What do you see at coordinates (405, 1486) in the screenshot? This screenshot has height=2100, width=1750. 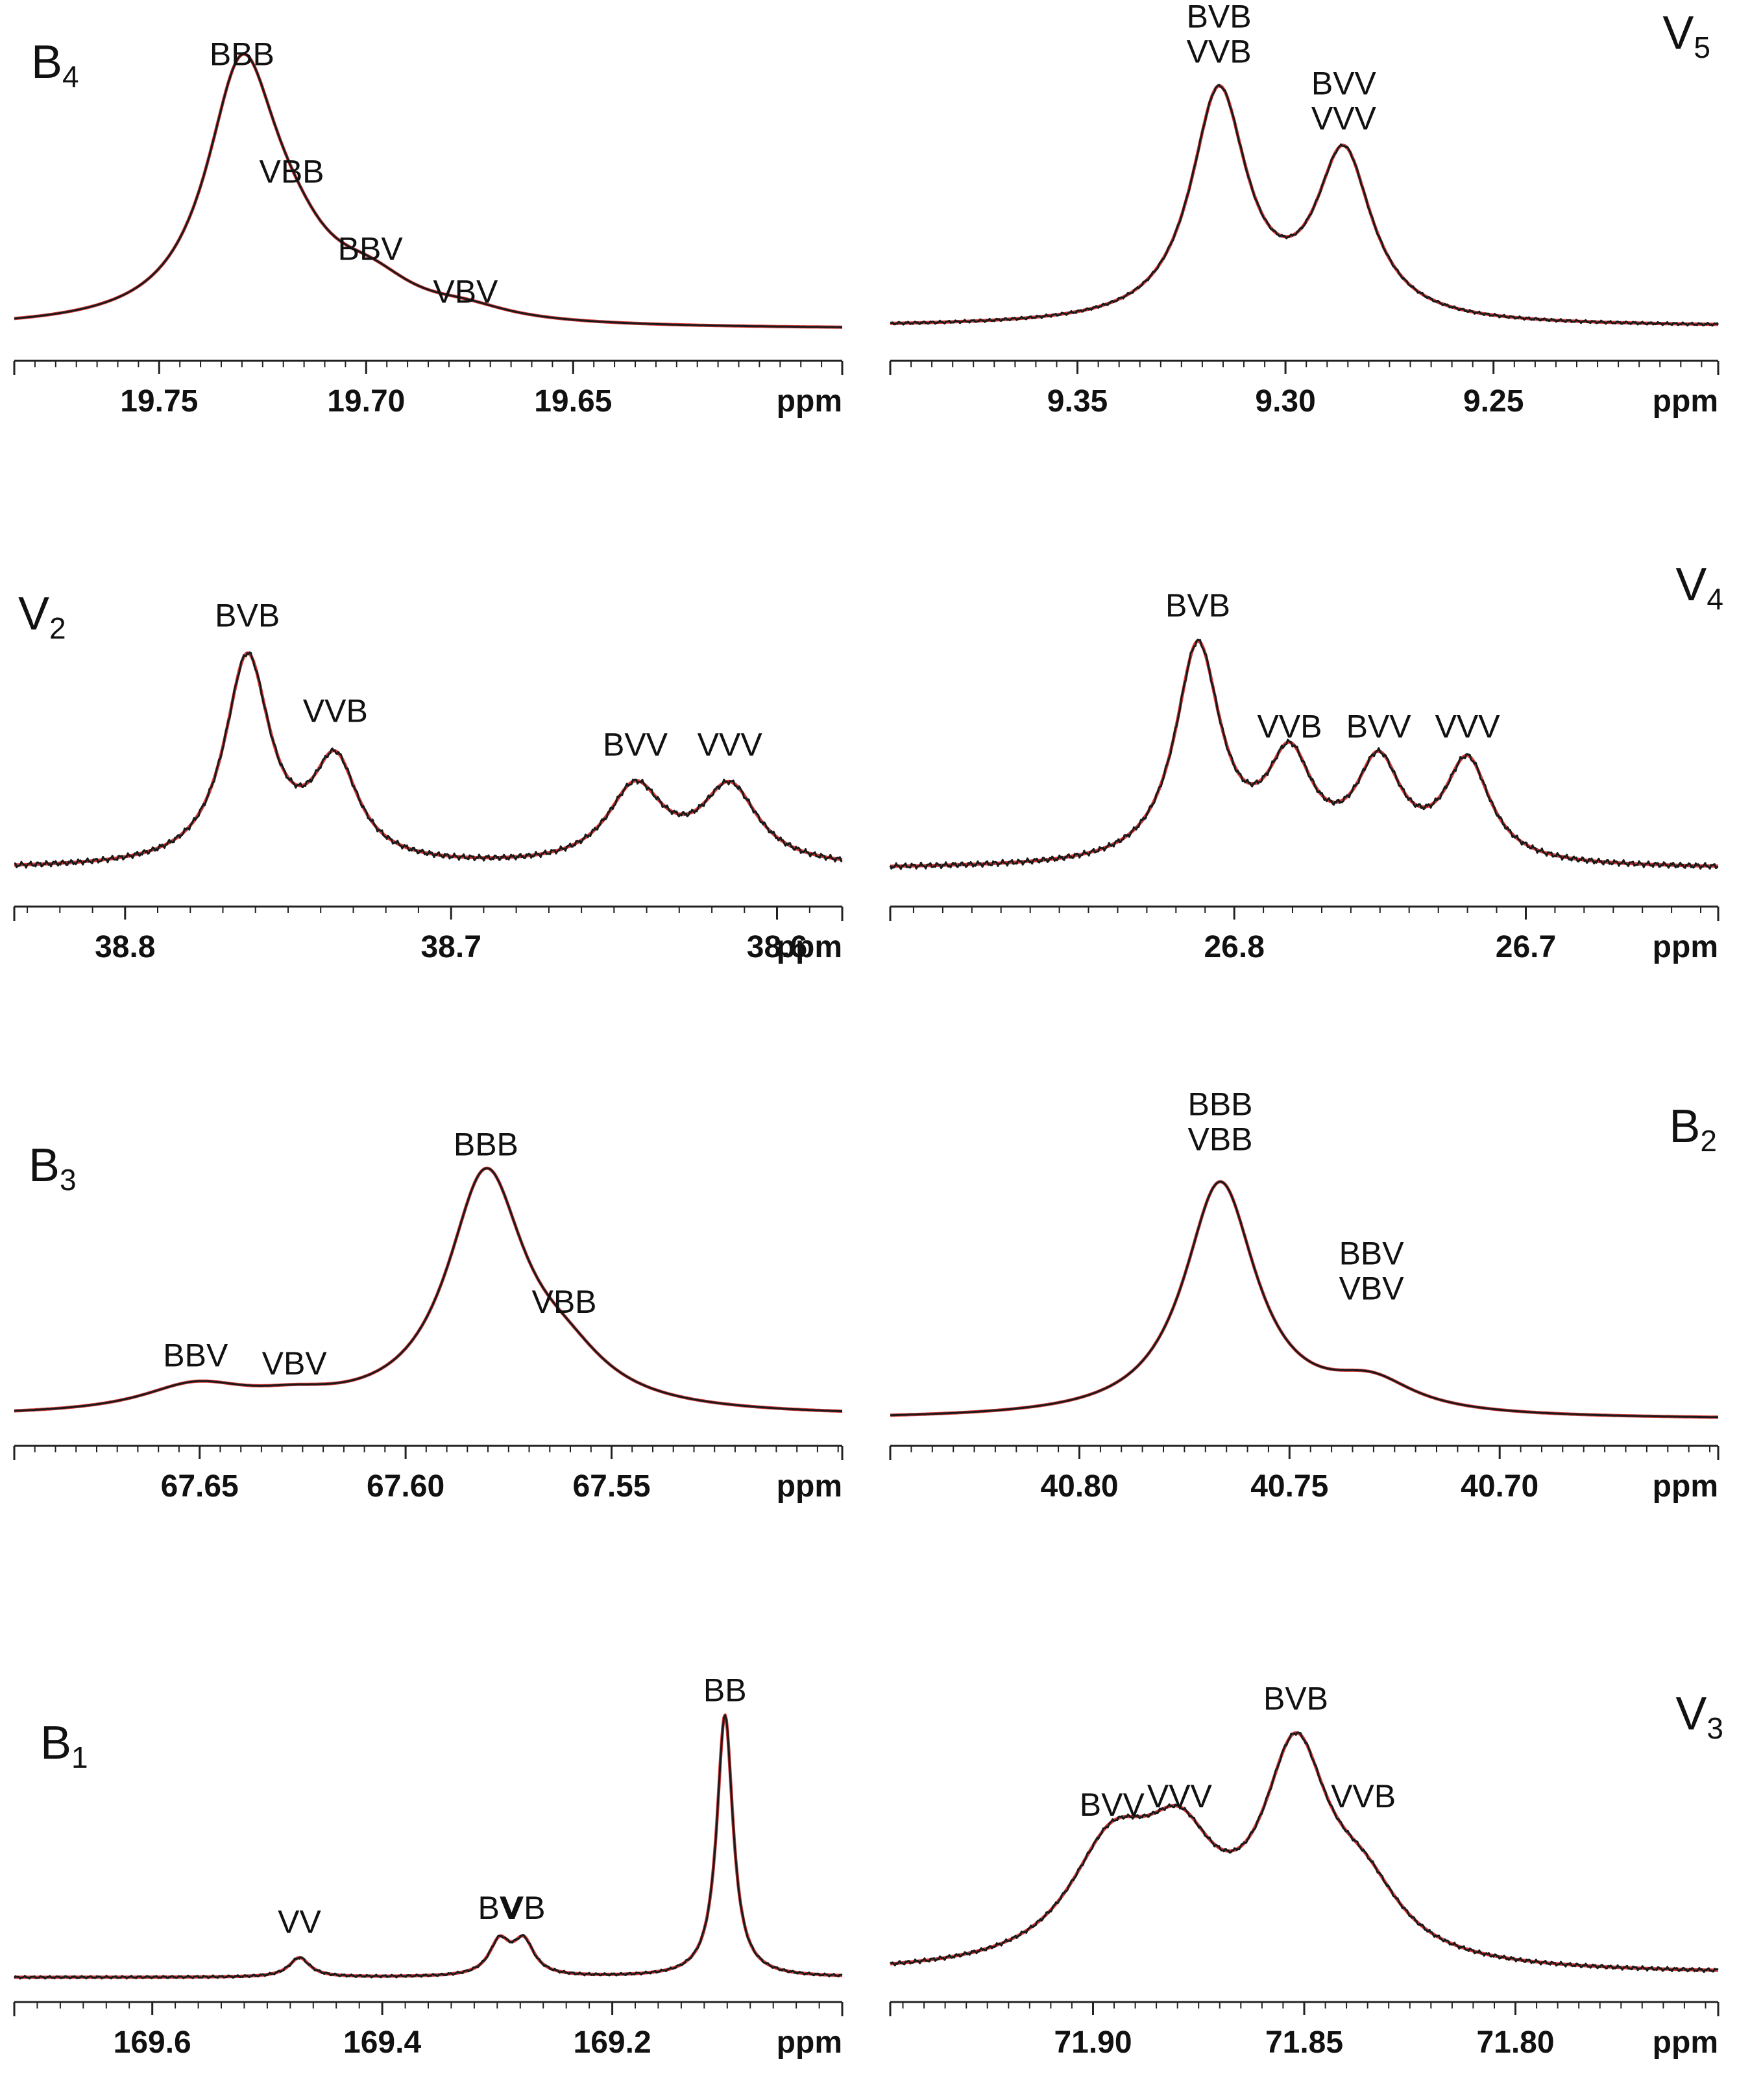 I see `tick-label: 67.60` at bounding box center [405, 1486].